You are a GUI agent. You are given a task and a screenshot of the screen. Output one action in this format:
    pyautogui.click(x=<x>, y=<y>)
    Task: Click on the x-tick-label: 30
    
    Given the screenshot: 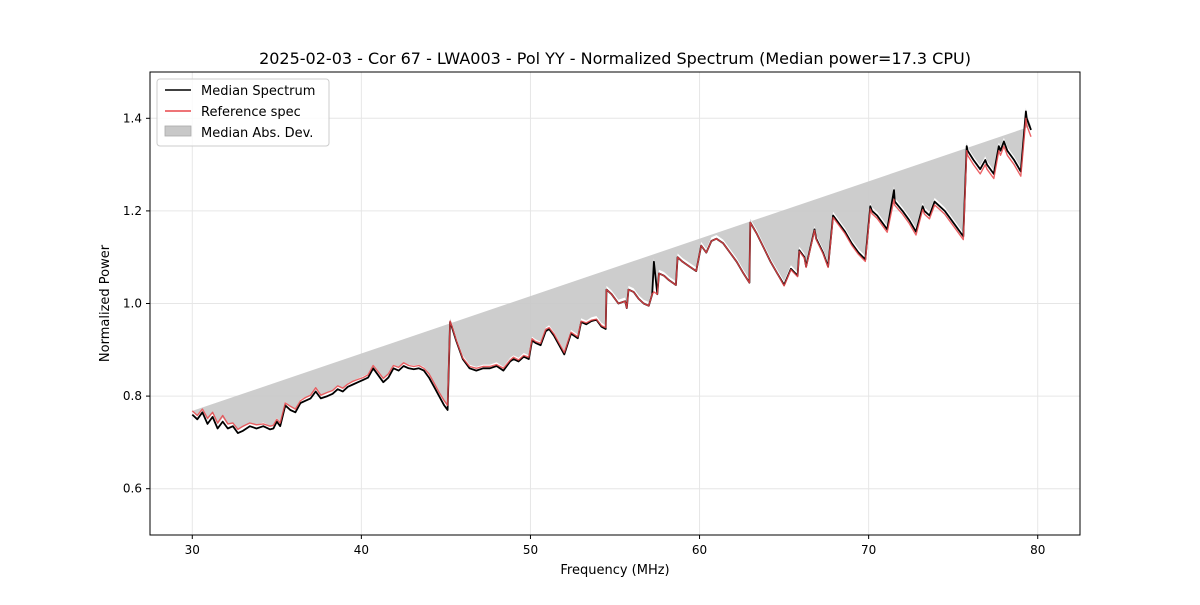 What is the action you would take?
    pyautogui.click(x=192, y=550)
    